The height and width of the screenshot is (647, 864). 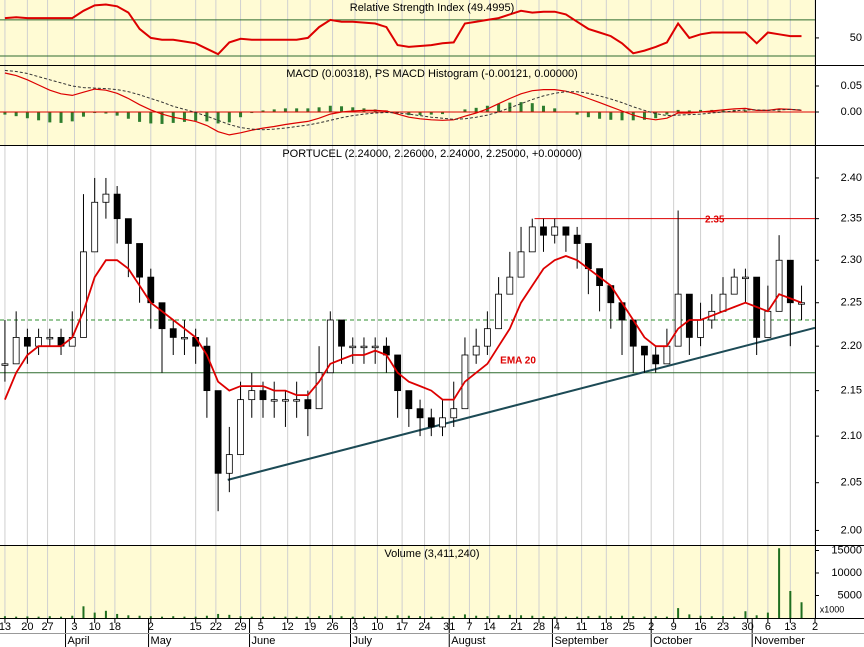 I want to click on x-tick-label: 11, so click(x=581, y=627).